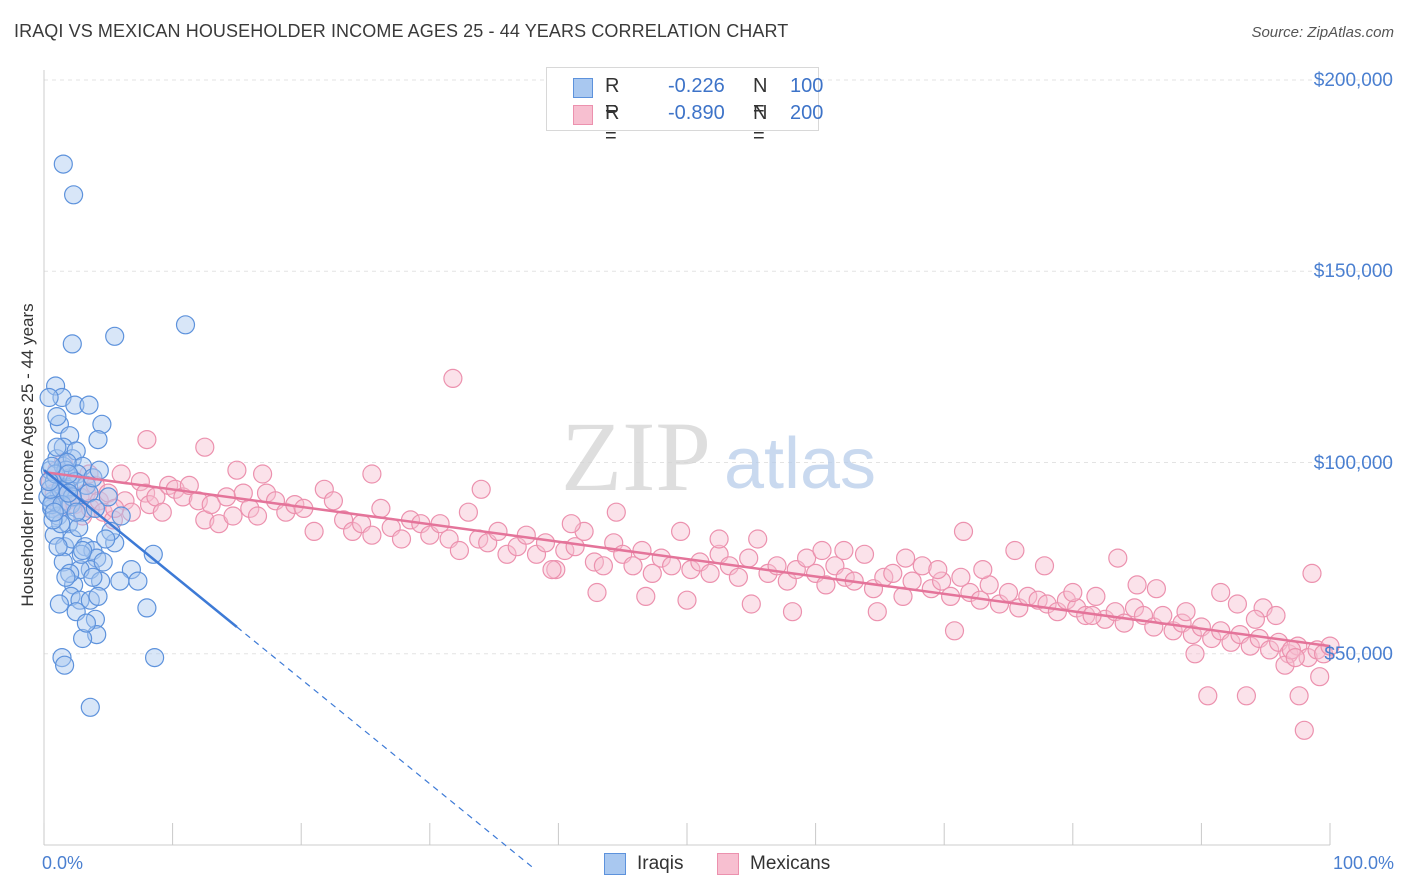  What do you see at coordinates (807, 113) in the screenshot?
I see `n-value: 200` at bounding box center [807, 113].